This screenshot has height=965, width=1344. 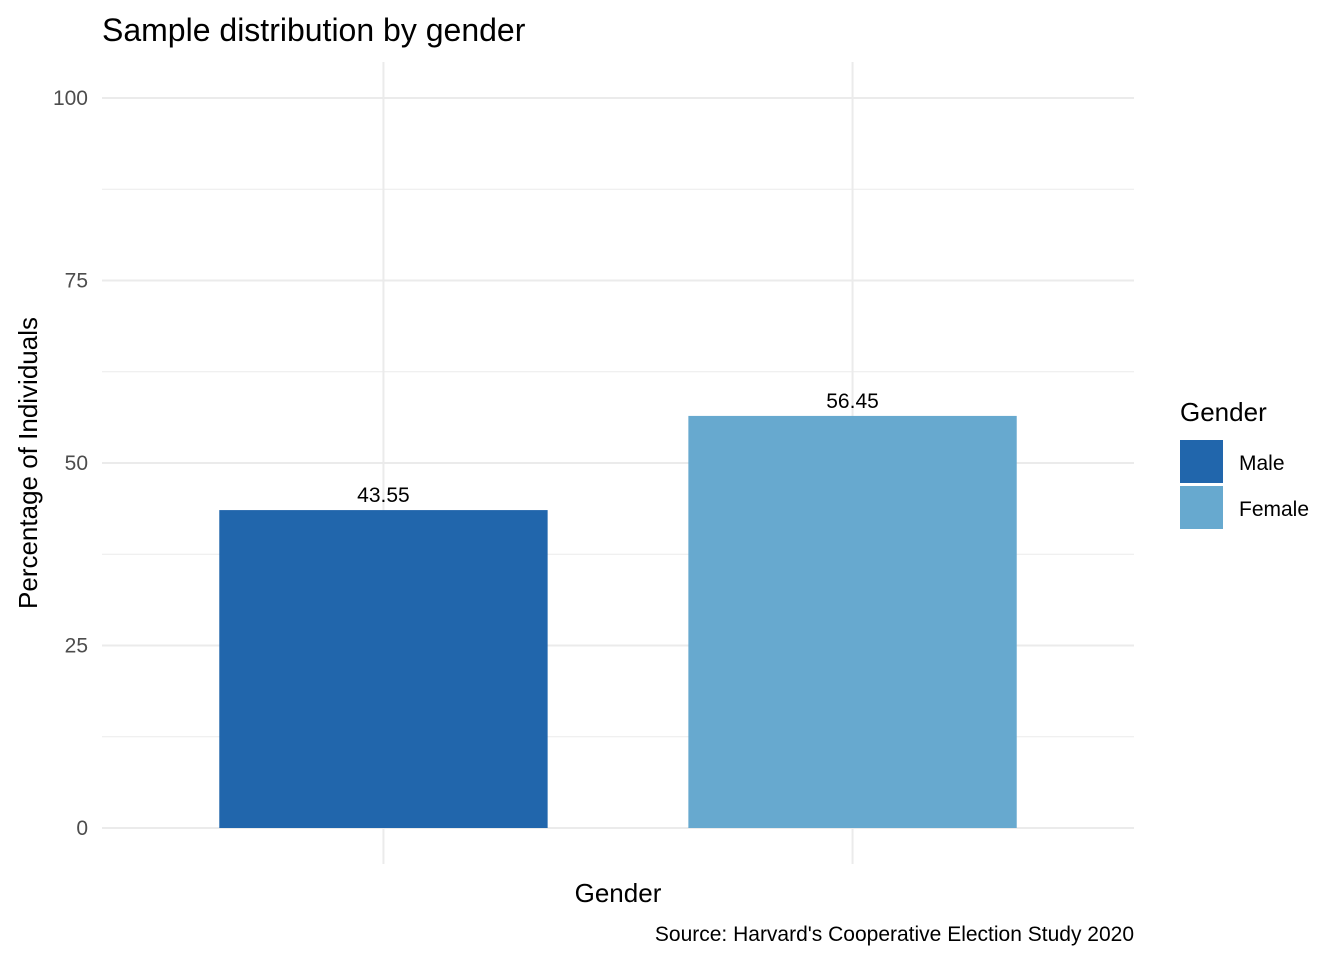 I want to click on legend-swatch-female, so click(x=1201, y=507).